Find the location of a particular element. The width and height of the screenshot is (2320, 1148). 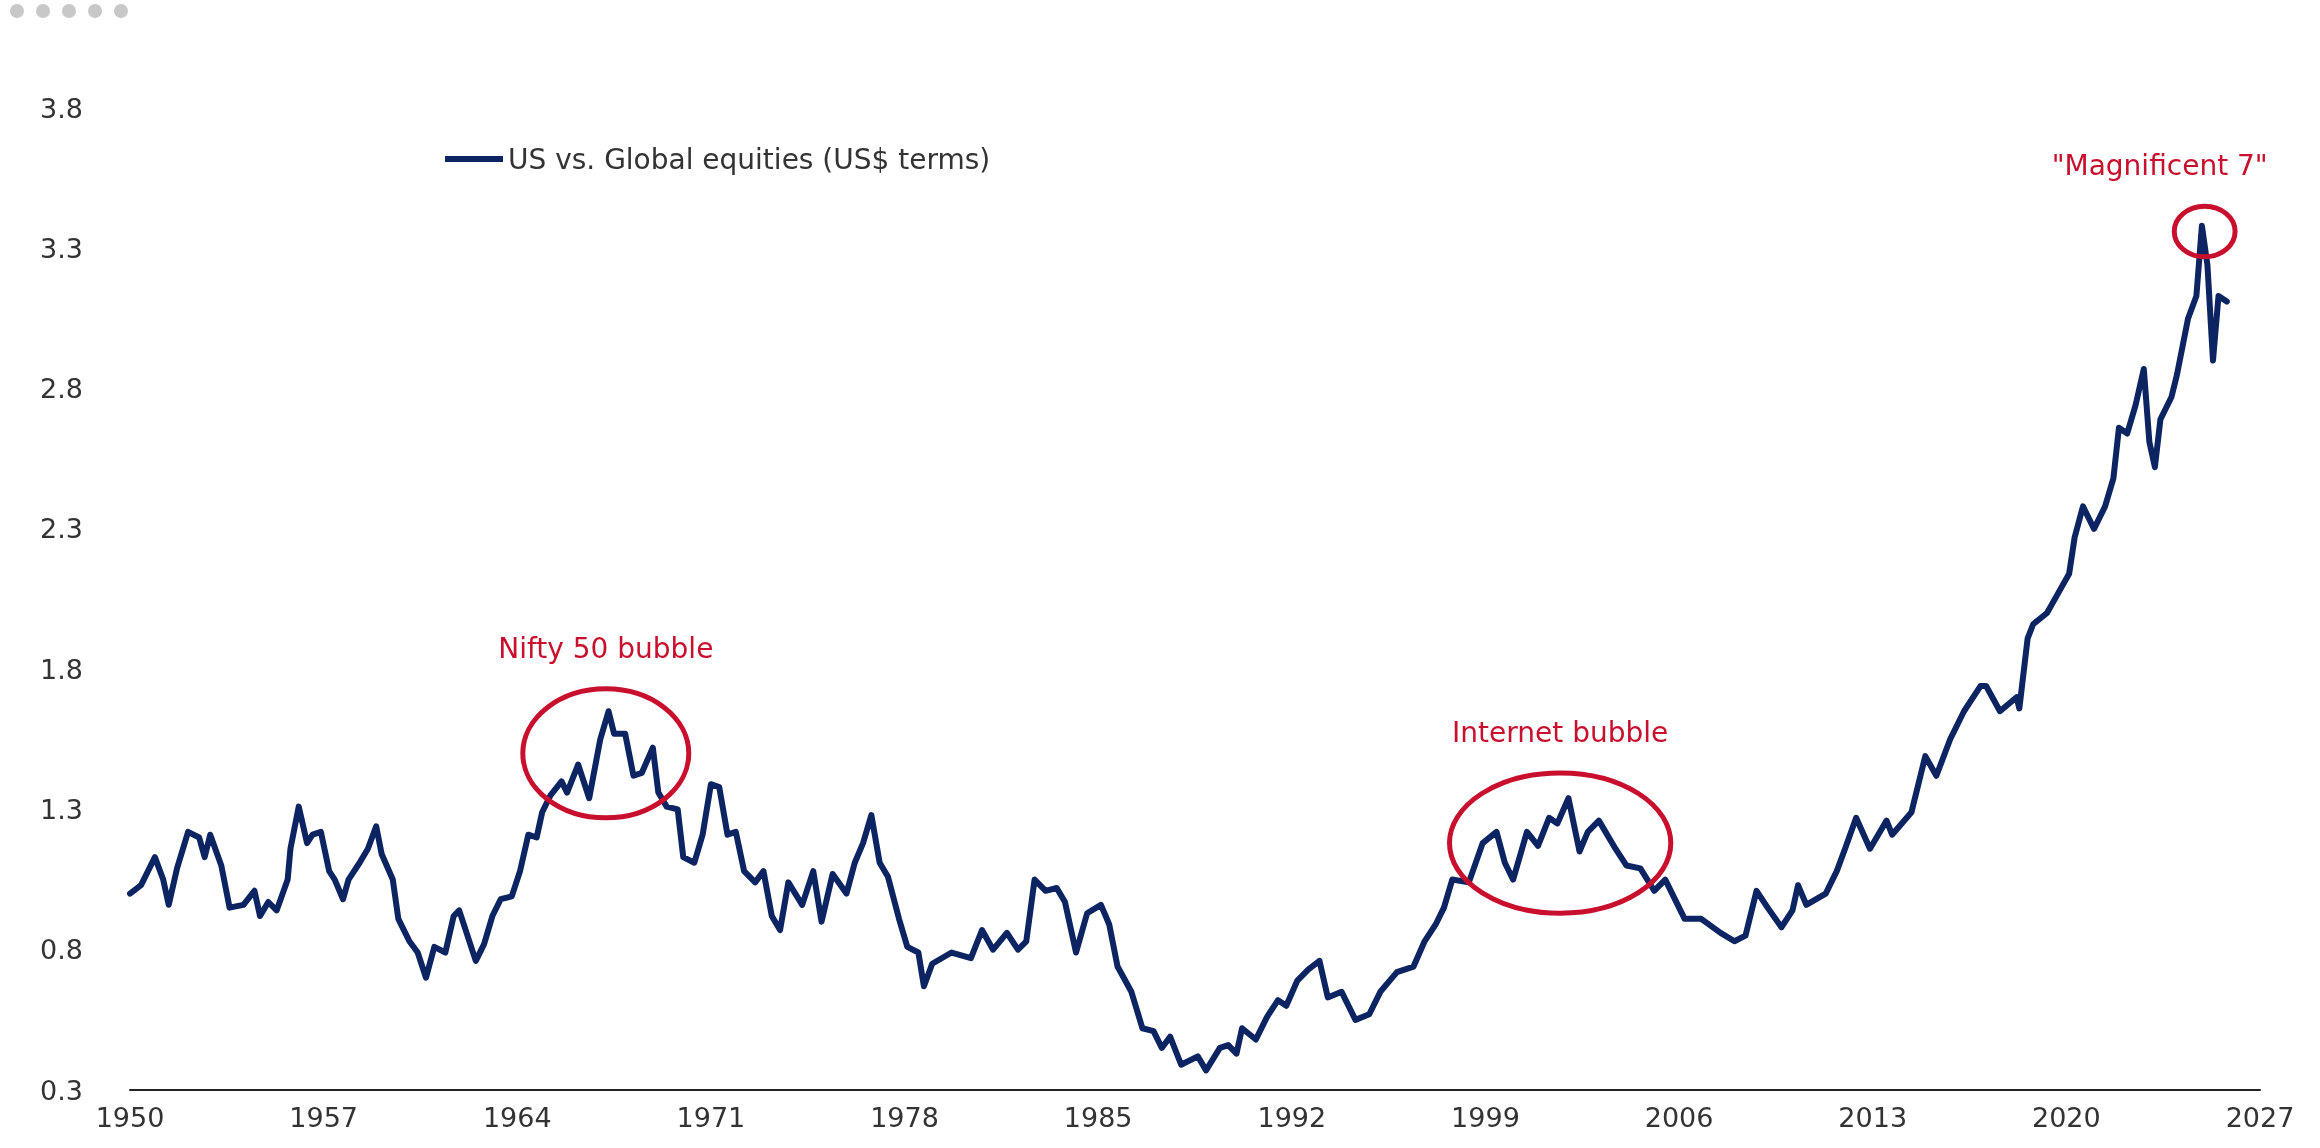

x-tick-label: 1985 is located at coordinates (1098, 1117).